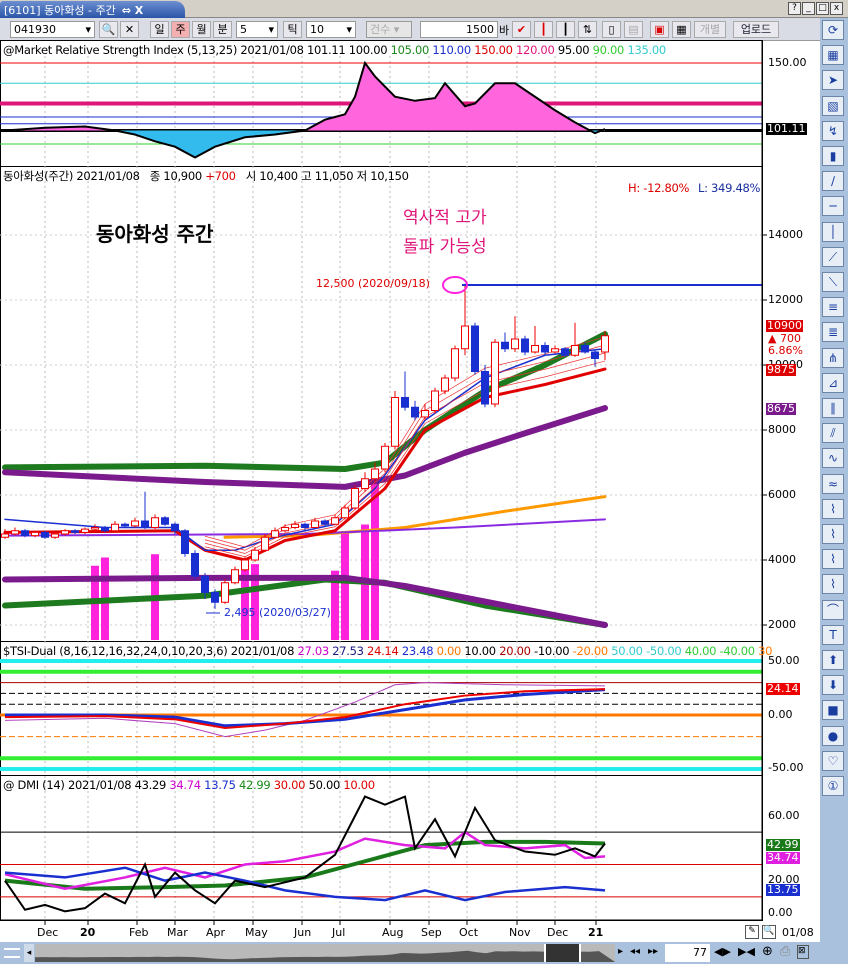  What do you see at coordinates (833, 80) in the screenshot?
I see `cursor-icon: ➤` at bounding box center [833, 80].